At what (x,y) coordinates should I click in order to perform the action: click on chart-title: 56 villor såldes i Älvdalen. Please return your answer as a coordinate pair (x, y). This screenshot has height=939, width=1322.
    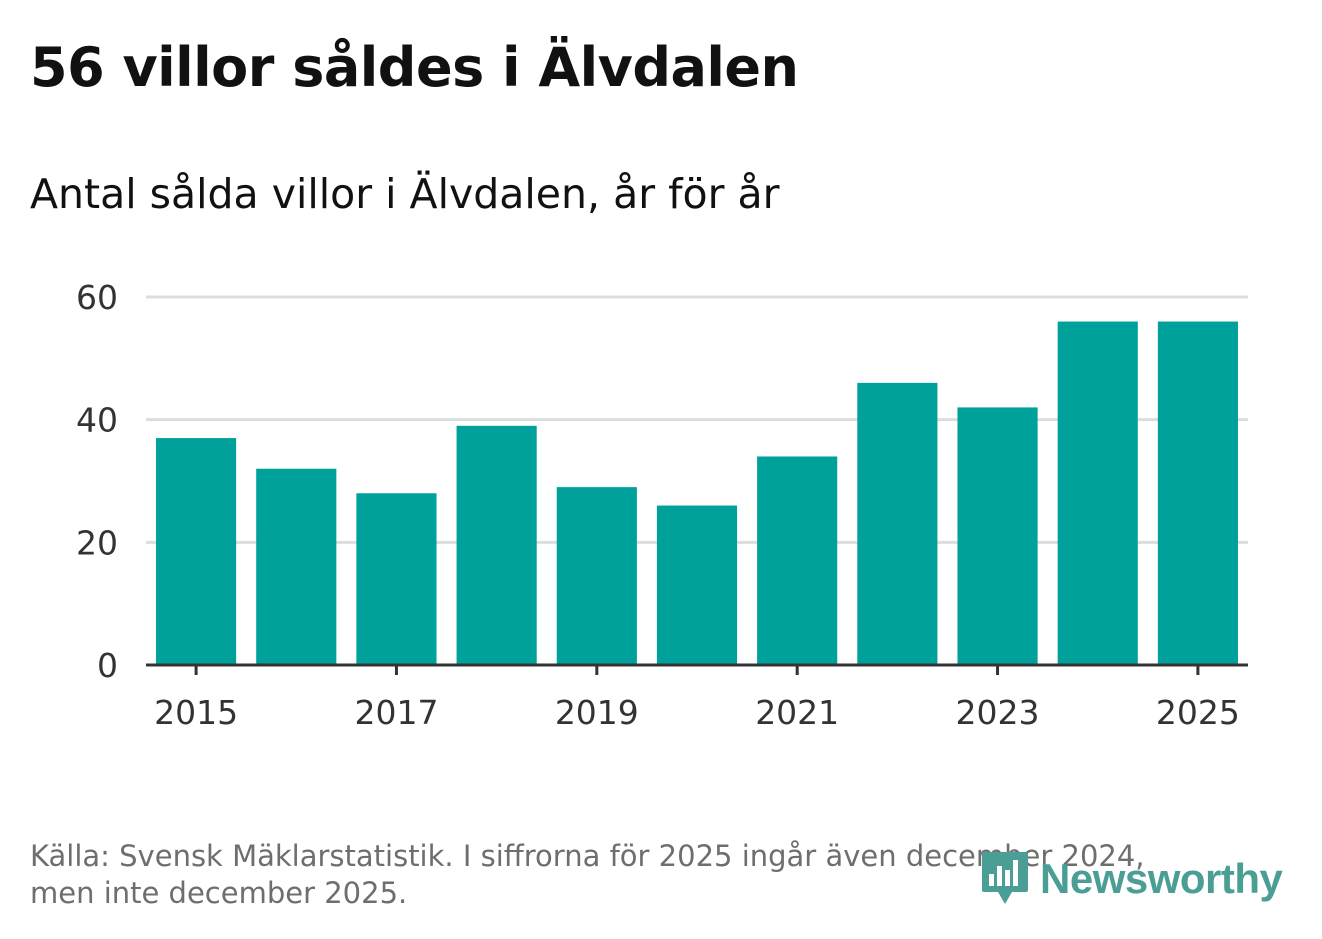
    Looking at the image, I should click on (414, 67).